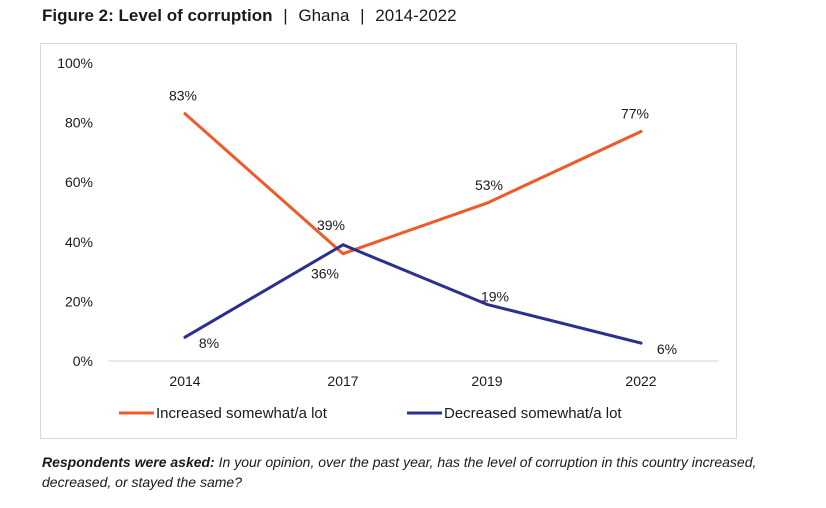  What do you see at coordinates (342, 381) in the screenshot?
I see `x-tick-label: 2017` at bounding box center [342, 381].